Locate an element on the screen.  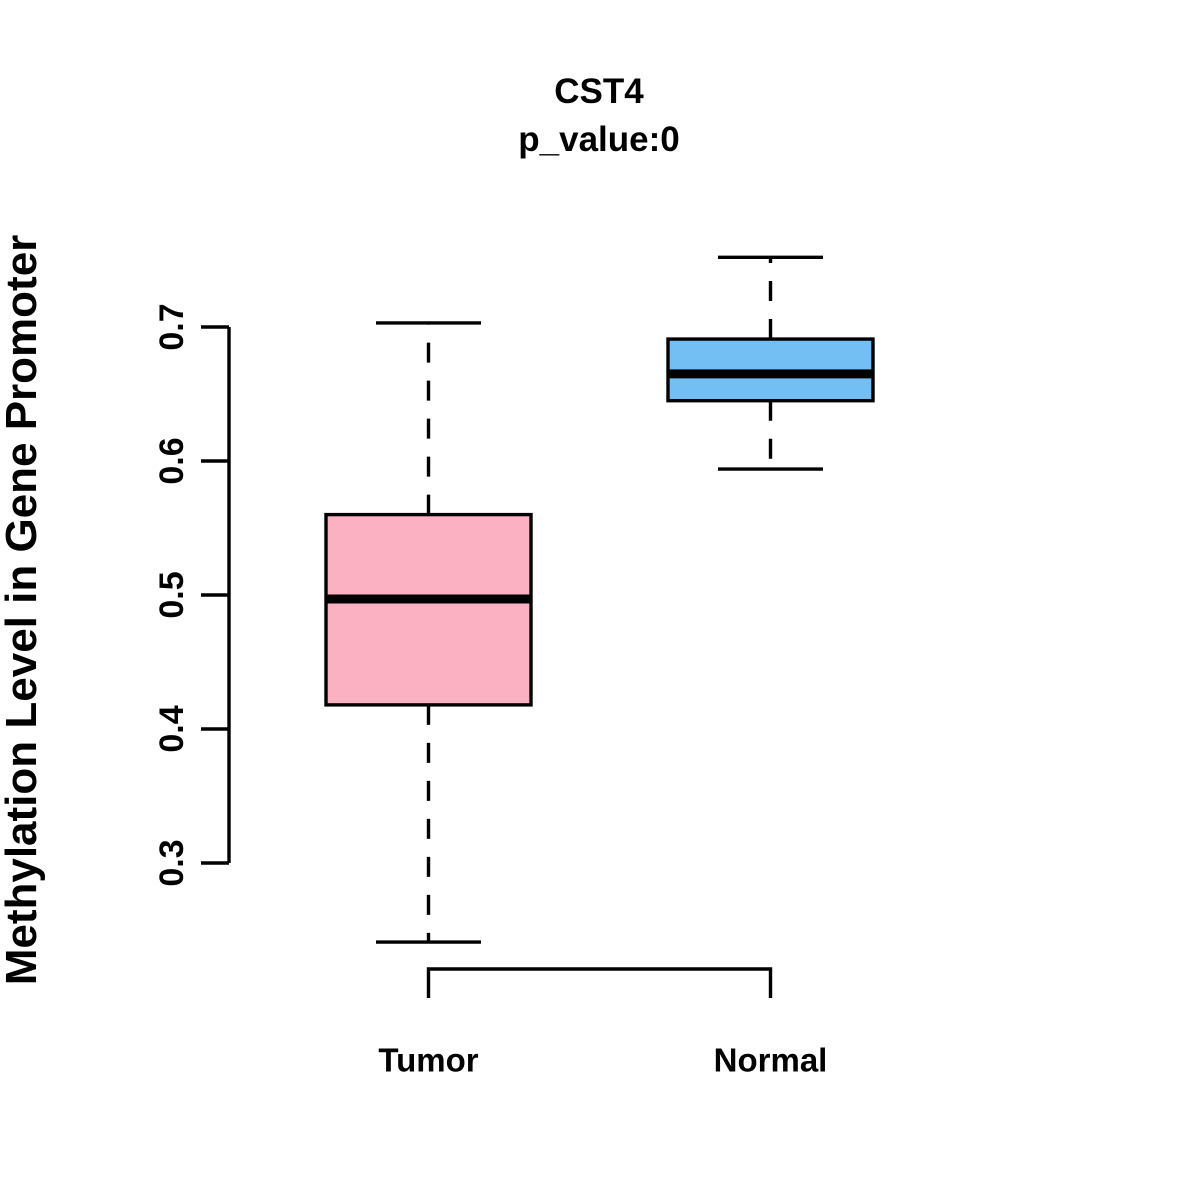
y-axis: 0.3 0.4 0.5 0.6 0.7 is located at coordinates (192, 595).